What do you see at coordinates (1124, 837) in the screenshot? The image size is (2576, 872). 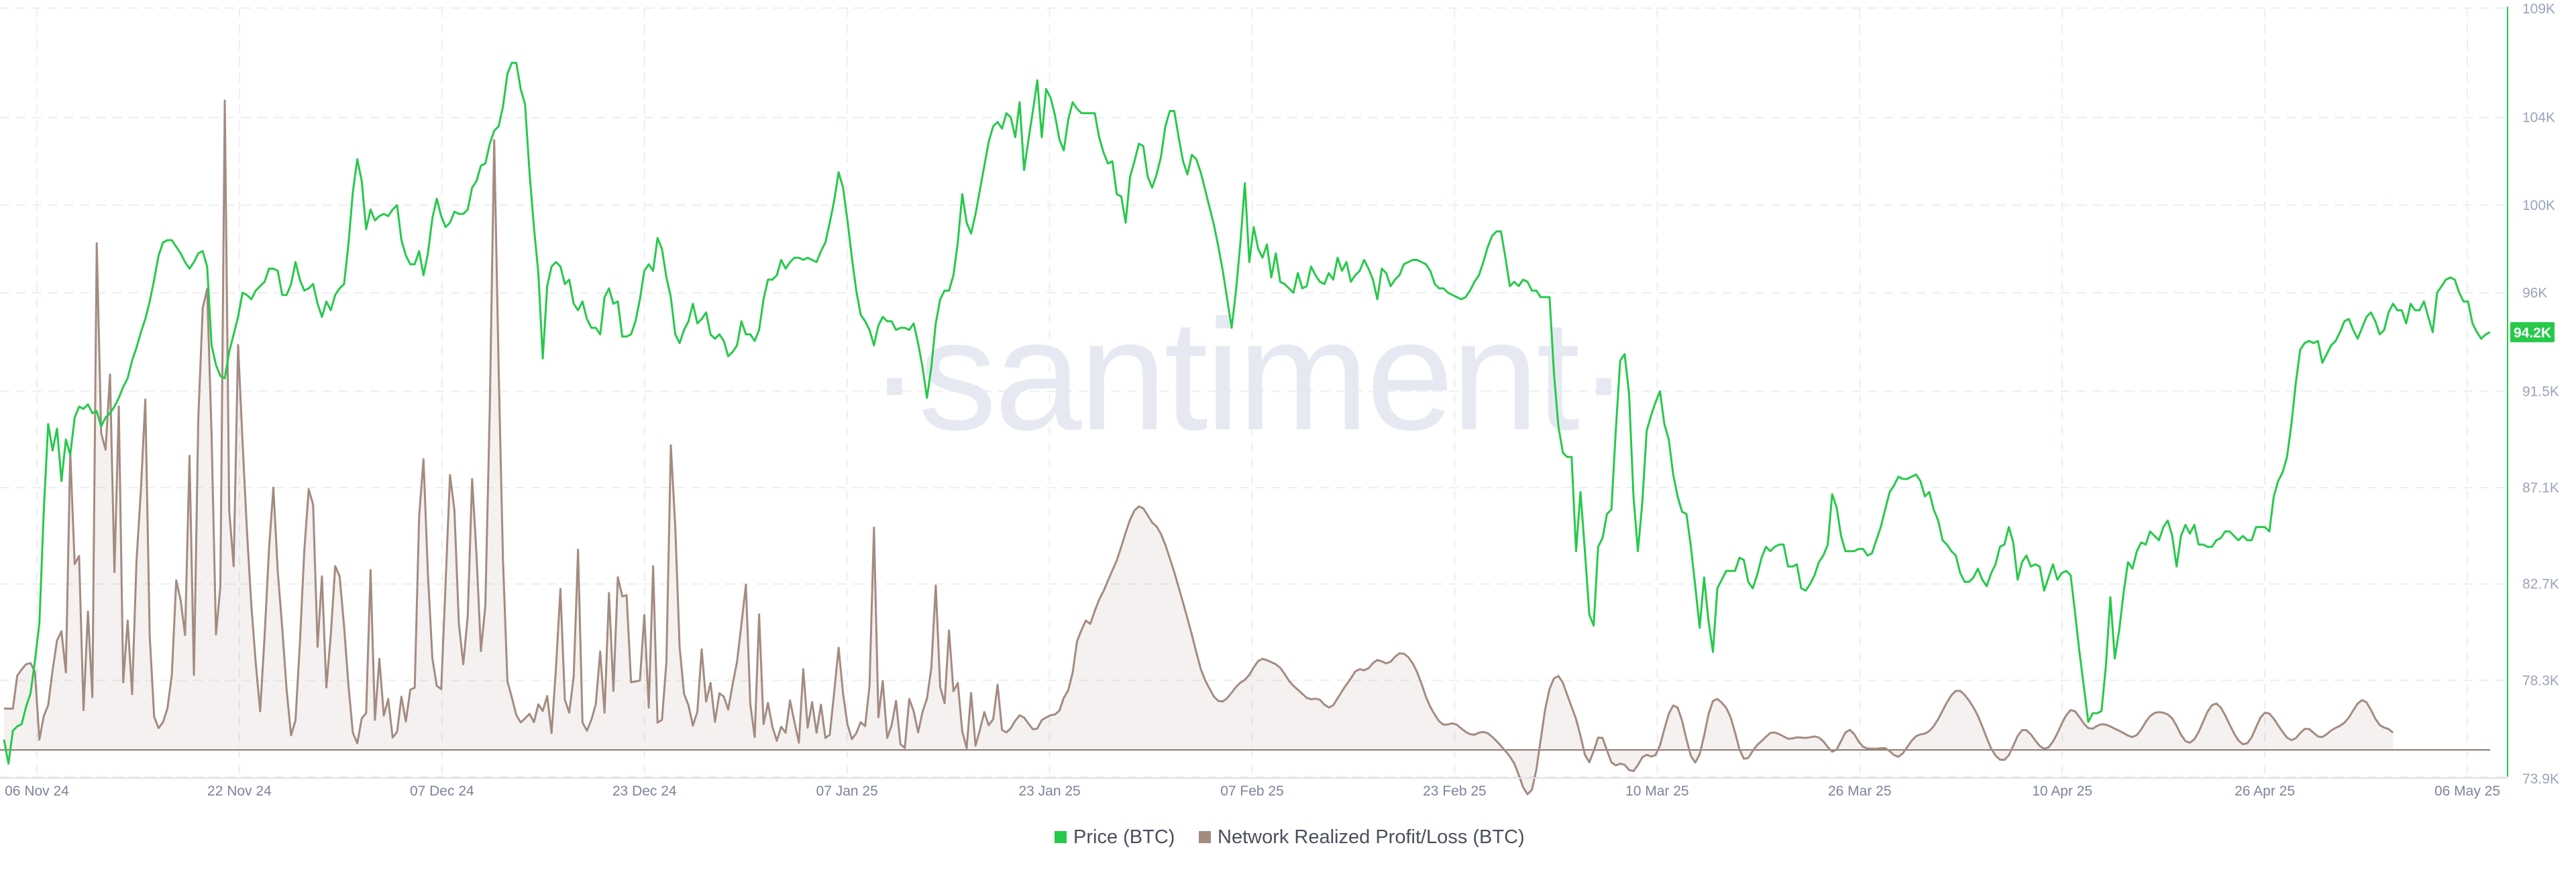 I see `legend-label: Price (BTC)` at bounding box center [1124, 837].